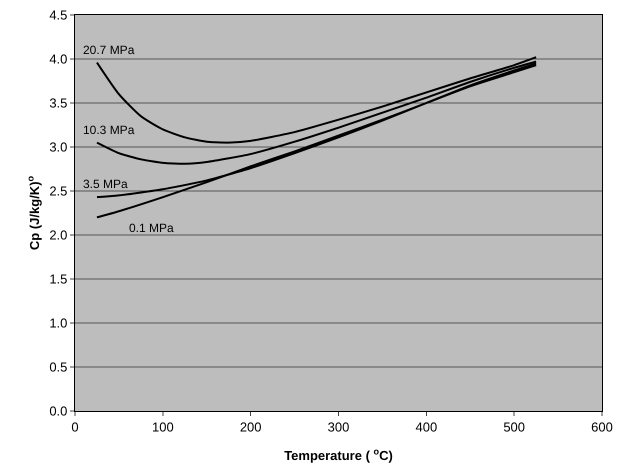 The image size is (617, 471). I want to click on series-label: 10.3 MPa, so click(109, 130).